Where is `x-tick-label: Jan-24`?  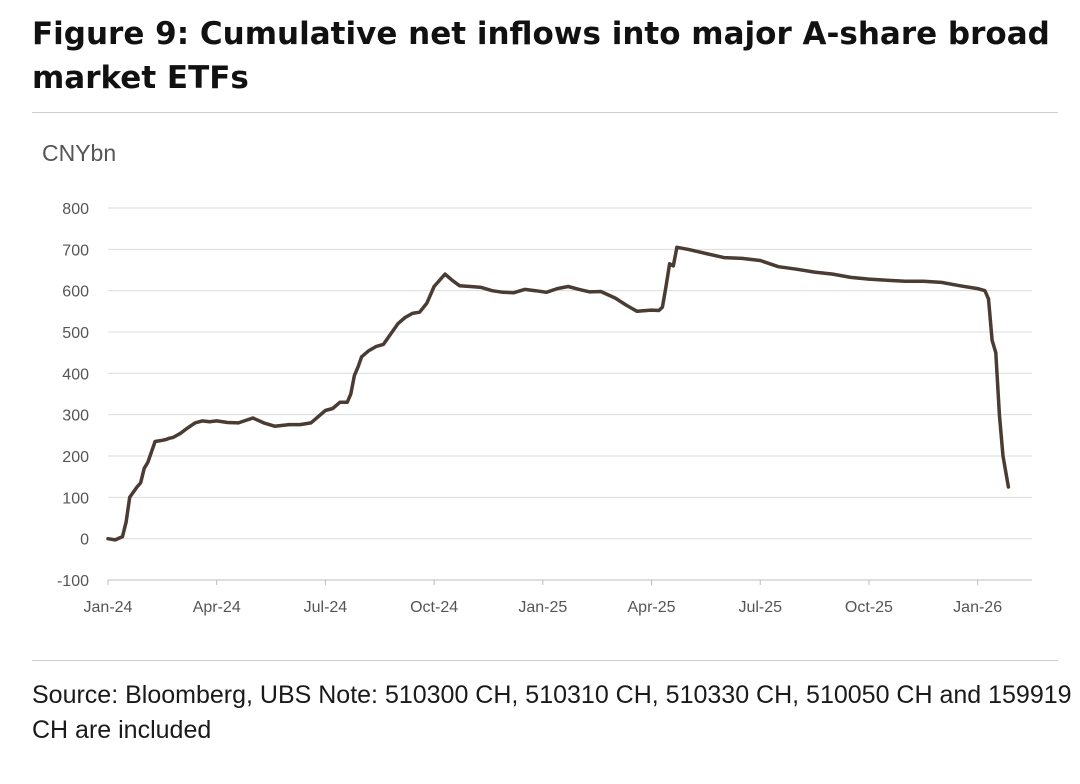
x-tick-label: Jan-24 is located at coordinates (108, 607).